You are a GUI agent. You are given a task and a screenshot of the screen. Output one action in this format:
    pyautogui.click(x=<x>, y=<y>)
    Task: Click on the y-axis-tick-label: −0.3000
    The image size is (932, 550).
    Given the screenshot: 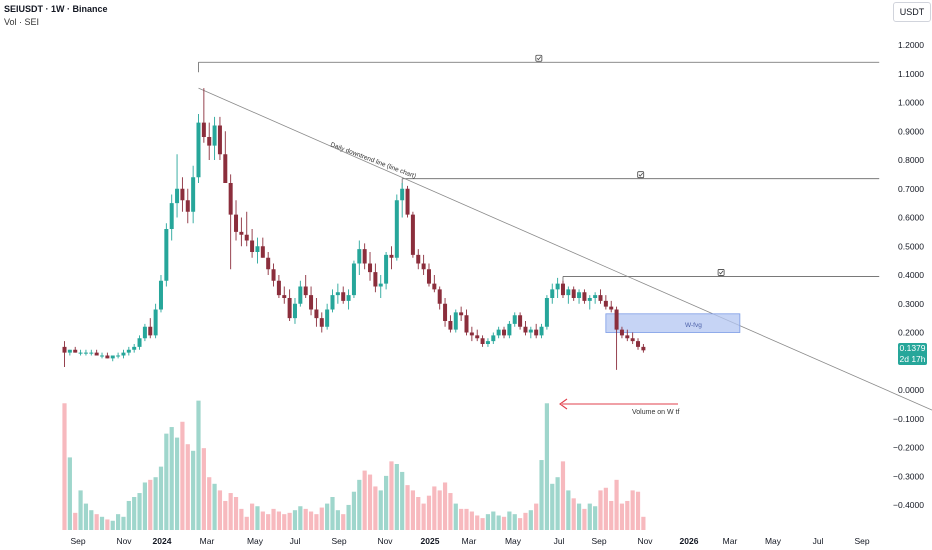 What is the action you would take?
    pyautogui.click(x=908, y=476)
    